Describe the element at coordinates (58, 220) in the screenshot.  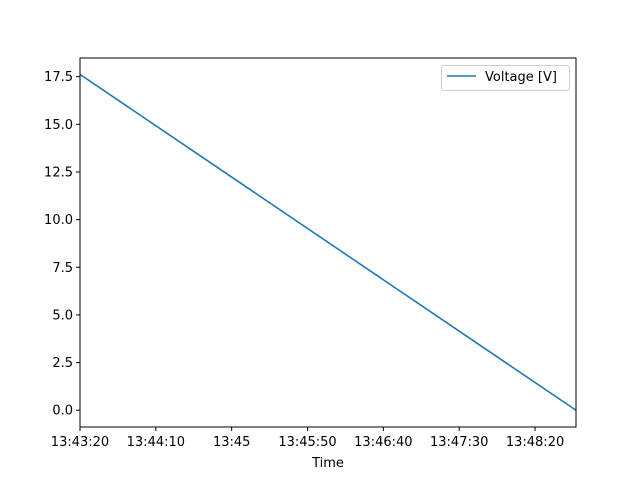
I see `y-tick-label: 10.0` at that location.